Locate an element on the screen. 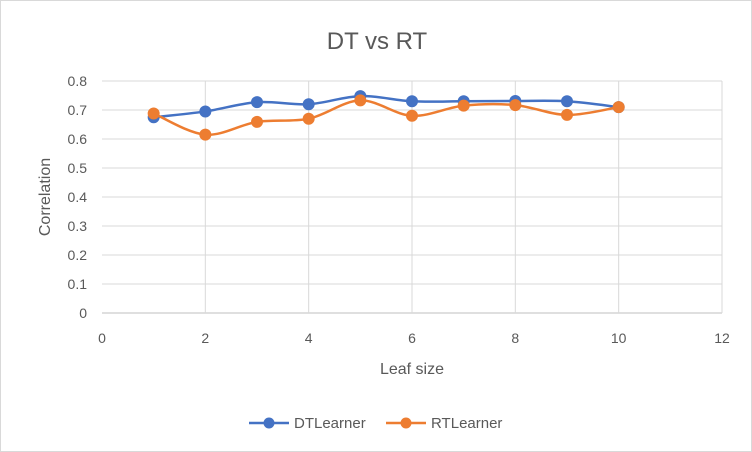 Image resolution: width=752 pixels, height=452 pixels. legend-label-dtlearner: DTLearner is located at coordinates (330, 423).